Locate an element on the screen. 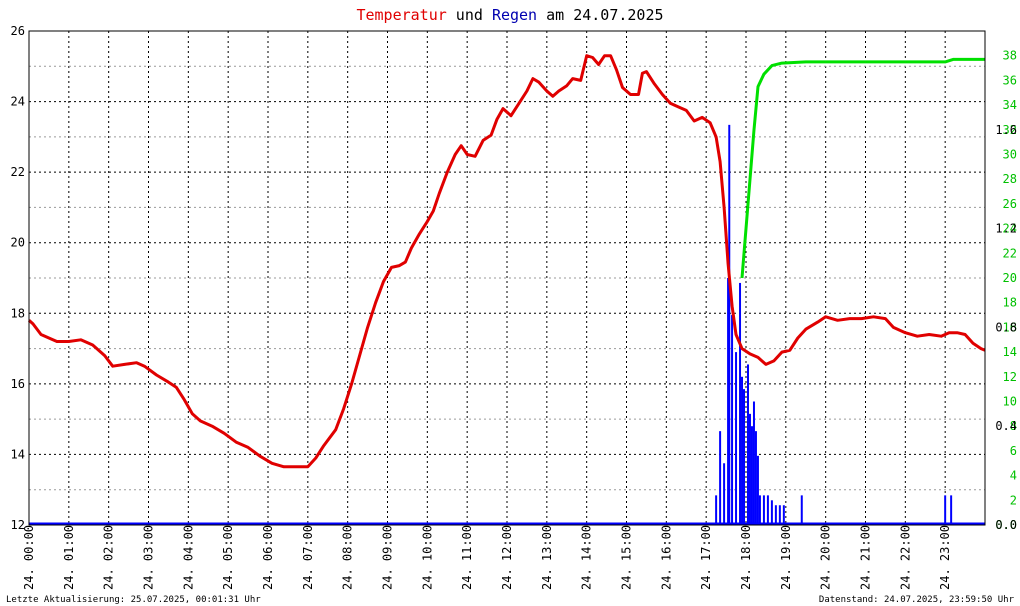 The height and width of the screenshot is (606, 1020). x-tick-label: 24. 00:00 is located at coordinates (29, 557).